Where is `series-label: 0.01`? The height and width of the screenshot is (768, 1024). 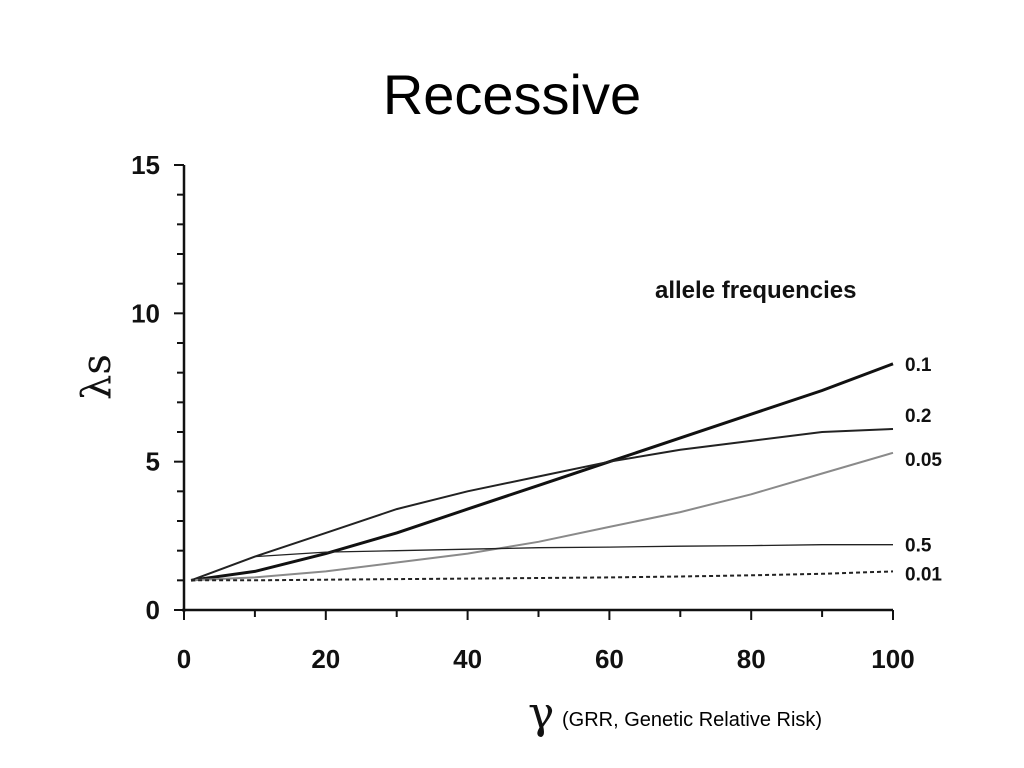
series-label: 0.01 is located at coordinates (923, 574).